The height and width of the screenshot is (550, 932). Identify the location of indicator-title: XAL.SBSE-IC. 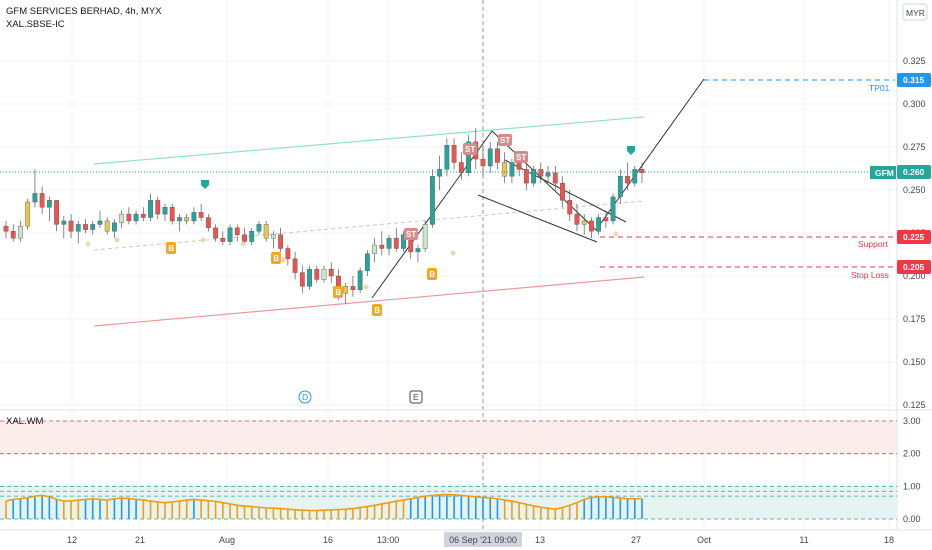
(35, 24).